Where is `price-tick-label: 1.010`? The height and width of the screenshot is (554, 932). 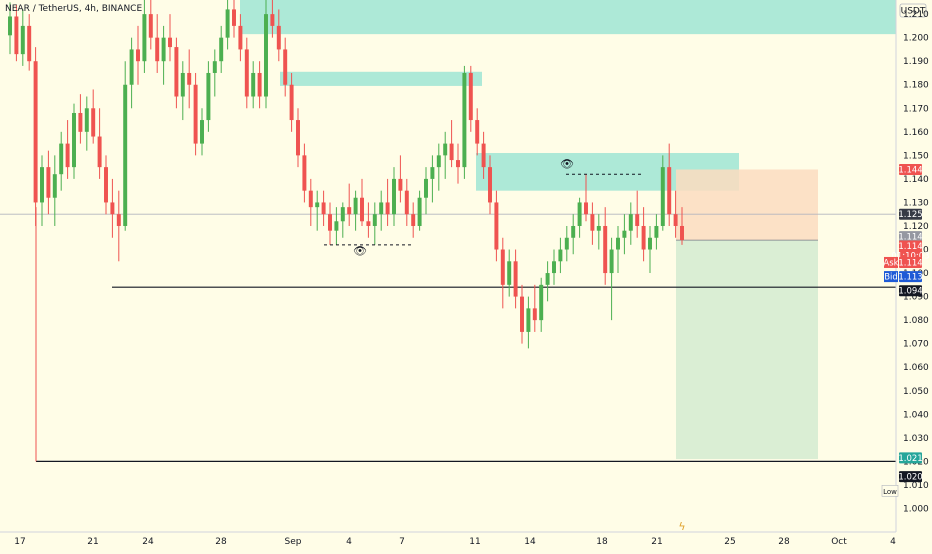 price-tick-label: 1.010 is located at coordinates (916, 486).